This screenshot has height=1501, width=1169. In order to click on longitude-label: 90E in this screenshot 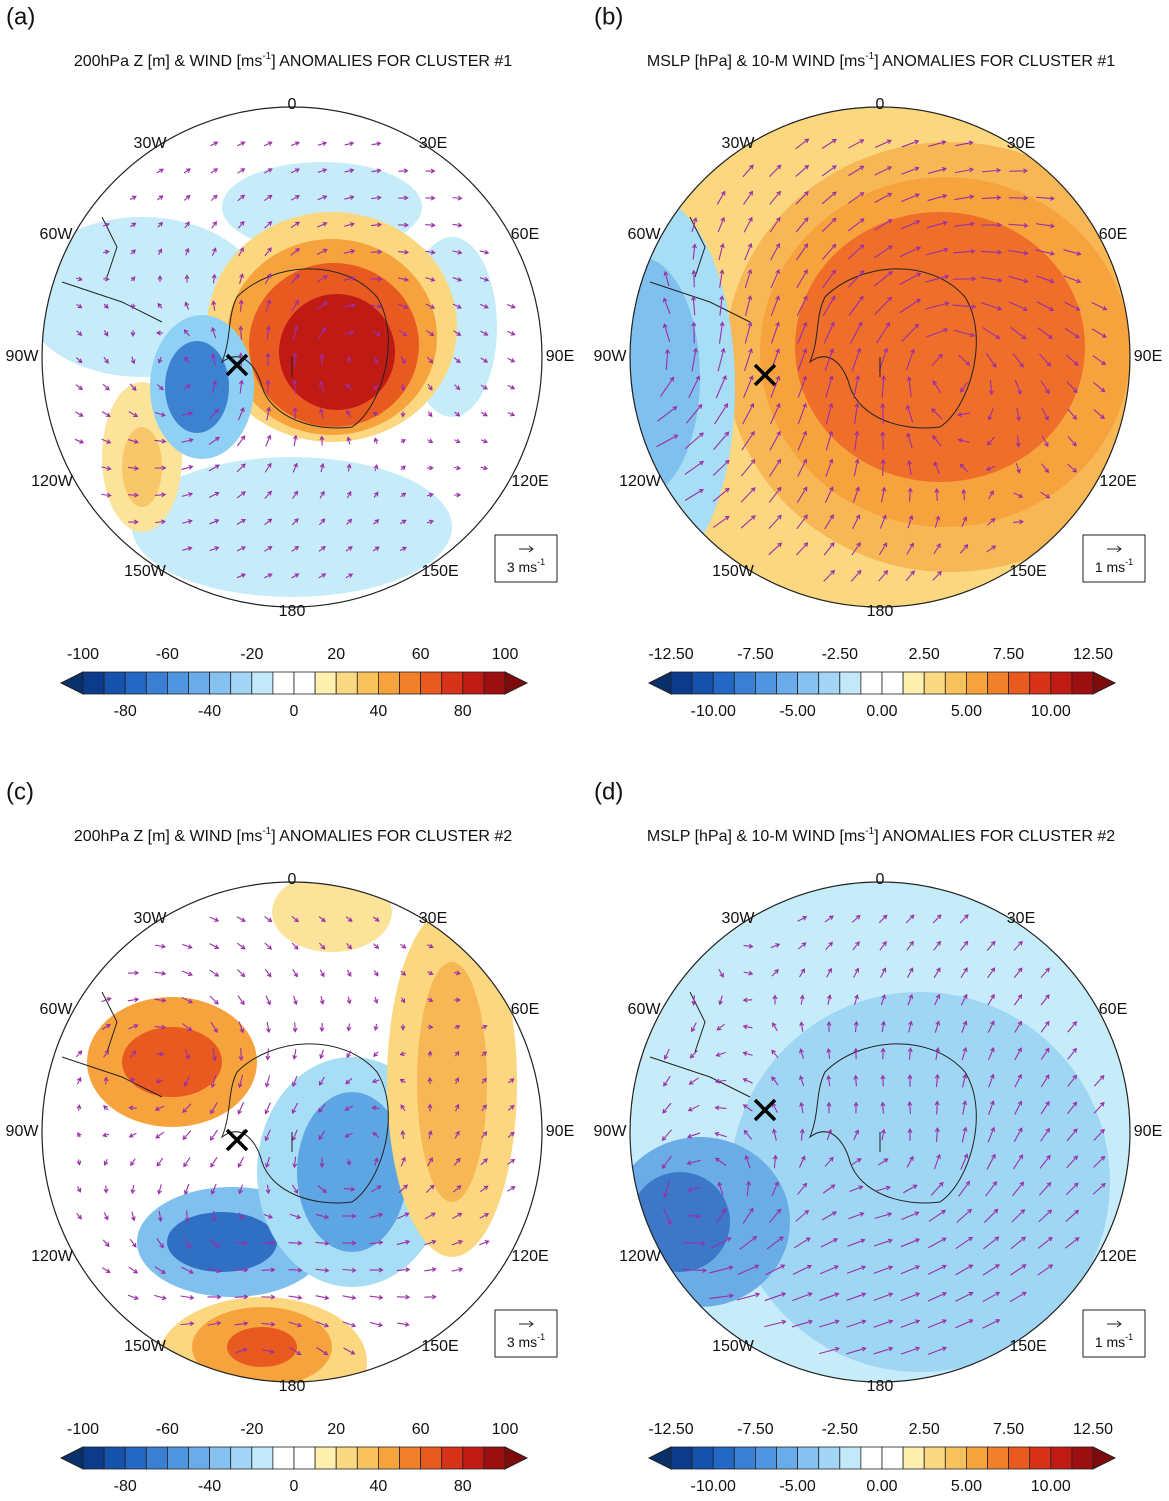, I will do `click(1148, 1131)`.